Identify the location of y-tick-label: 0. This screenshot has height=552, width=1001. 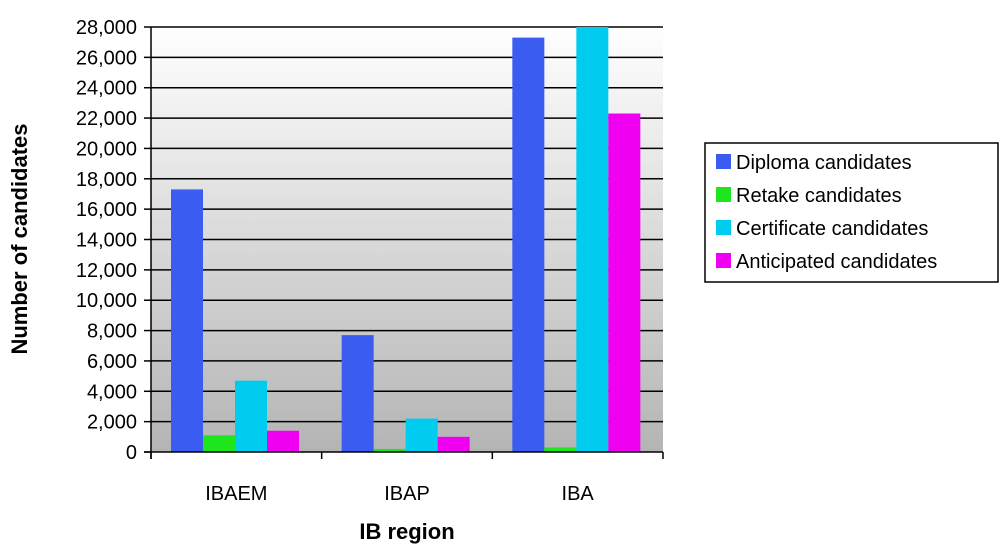
(131, 453).